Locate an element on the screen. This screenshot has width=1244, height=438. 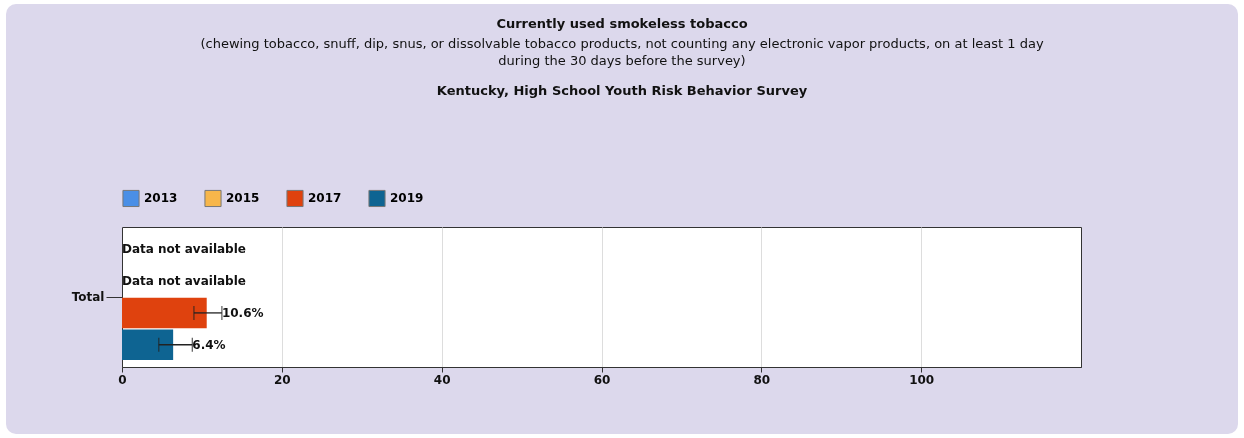
x-tick-label: 40 is located at coordinates (442, 379).